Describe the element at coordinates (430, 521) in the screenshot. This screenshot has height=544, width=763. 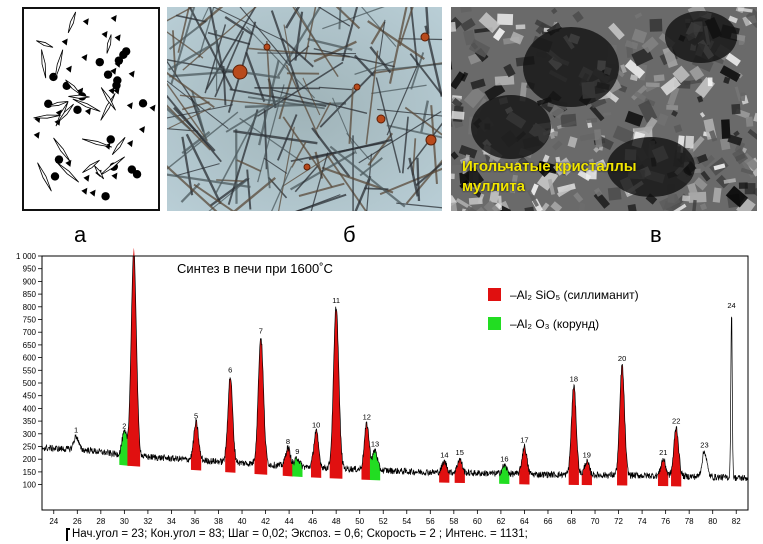
I see `x-tick-label: 56` at that location.